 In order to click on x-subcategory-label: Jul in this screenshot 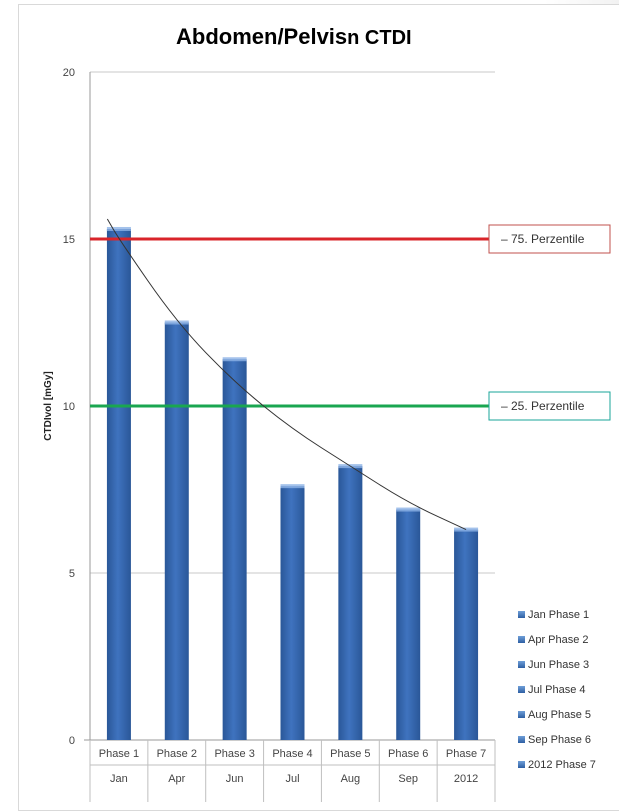, I will do `click(292, 779)`.